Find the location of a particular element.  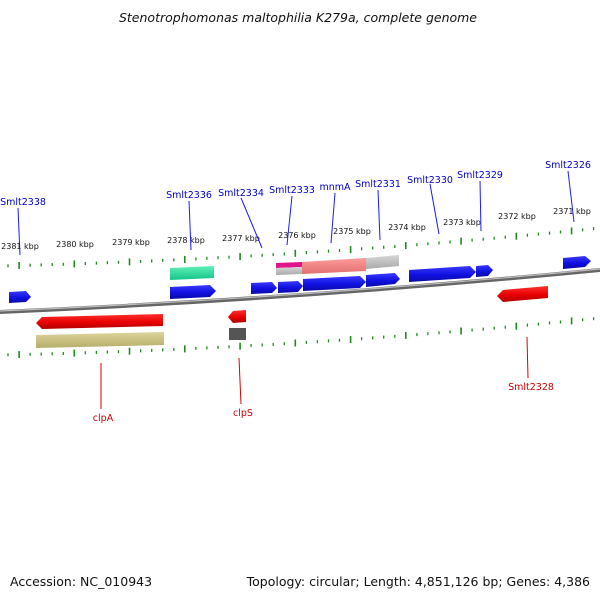

tick-label-2380: 2380 kbp is located at coordinates (75, 244).